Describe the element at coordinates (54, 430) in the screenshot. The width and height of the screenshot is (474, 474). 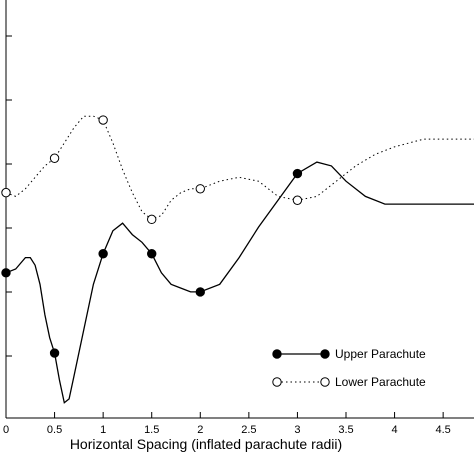
I see `x-tick-label-1: 0.5` at that location.